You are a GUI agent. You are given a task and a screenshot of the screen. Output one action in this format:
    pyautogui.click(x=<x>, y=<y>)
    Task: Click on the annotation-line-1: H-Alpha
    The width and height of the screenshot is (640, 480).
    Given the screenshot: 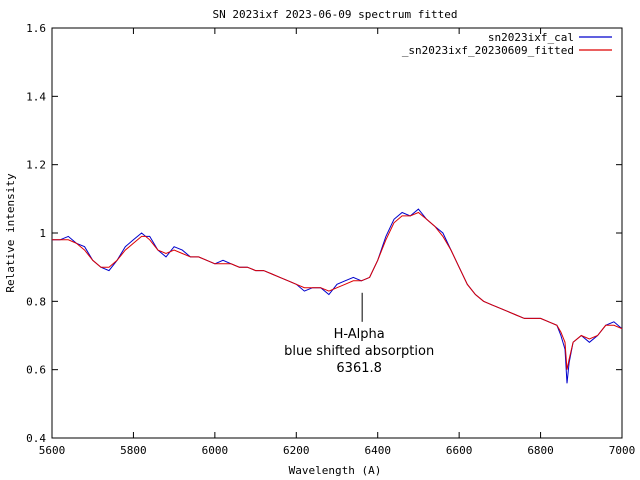 What is the action you would take?
    pyautogui.click(x=359, y=334)
    